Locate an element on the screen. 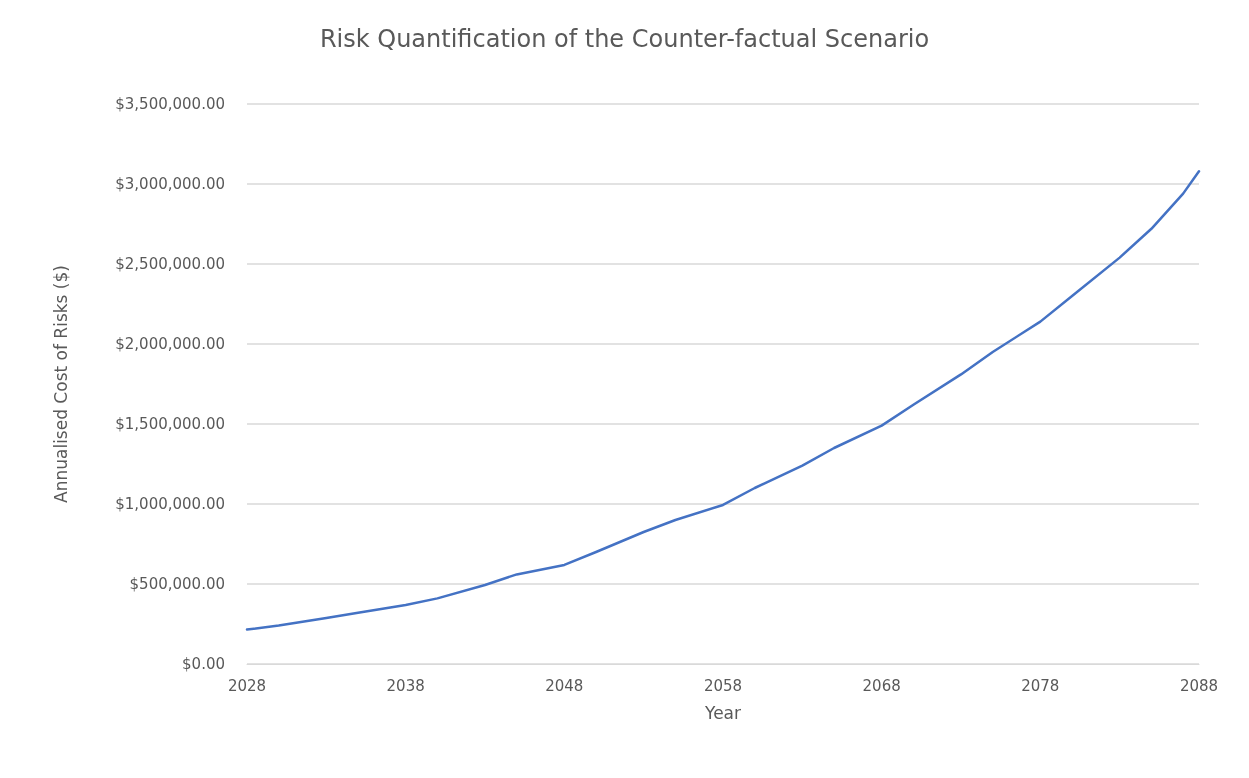  x-tick-label: 2028 is located at coordinates (247, 685).